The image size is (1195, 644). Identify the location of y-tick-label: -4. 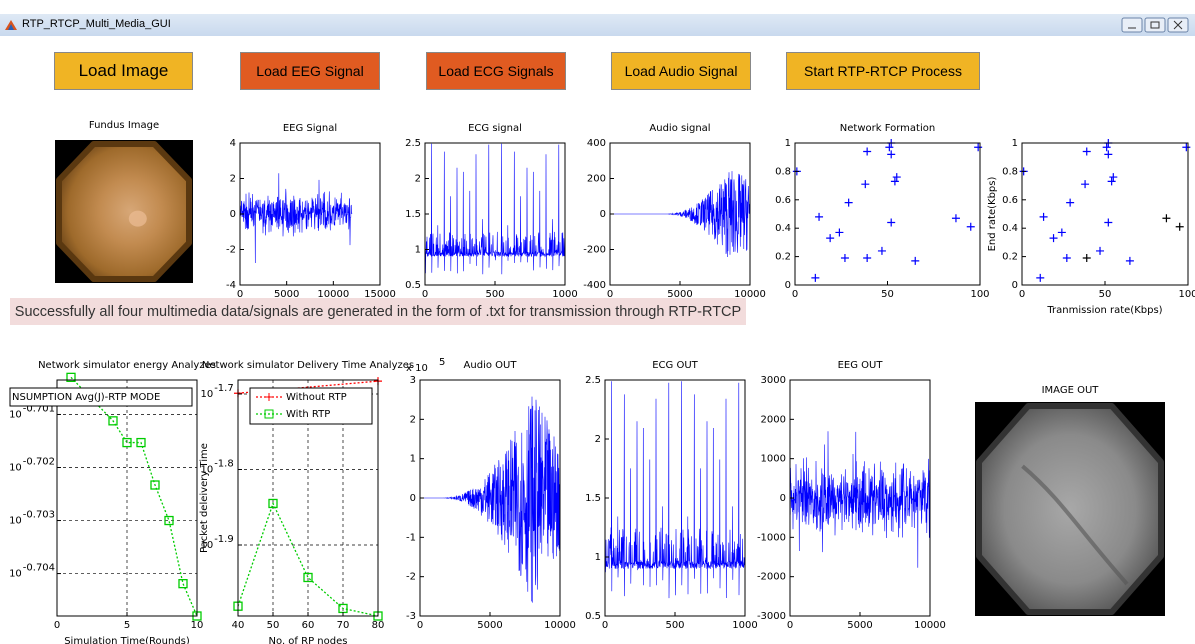
(231, 285).